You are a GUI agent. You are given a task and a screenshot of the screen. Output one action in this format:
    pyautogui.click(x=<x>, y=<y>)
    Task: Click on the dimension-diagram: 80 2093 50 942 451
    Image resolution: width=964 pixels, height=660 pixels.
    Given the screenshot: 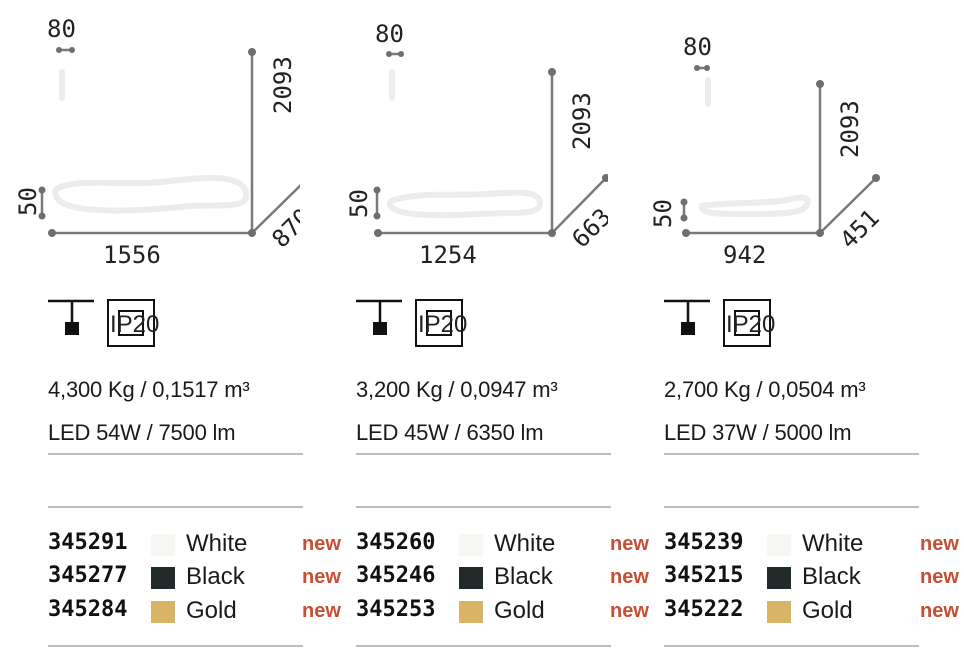 What is the action you would take?
    pyautogui.click(x=767, y=151)
    